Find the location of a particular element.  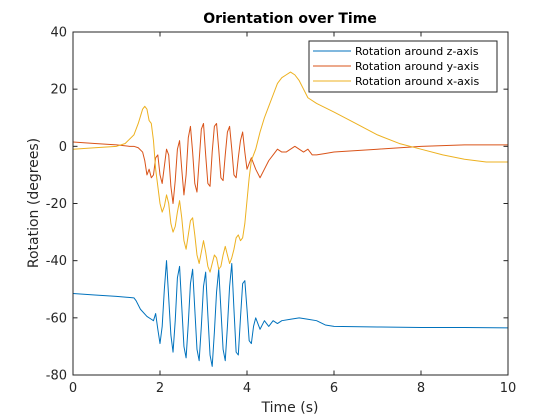

y-tick-label: -20 is located at coordinates (56, 204).